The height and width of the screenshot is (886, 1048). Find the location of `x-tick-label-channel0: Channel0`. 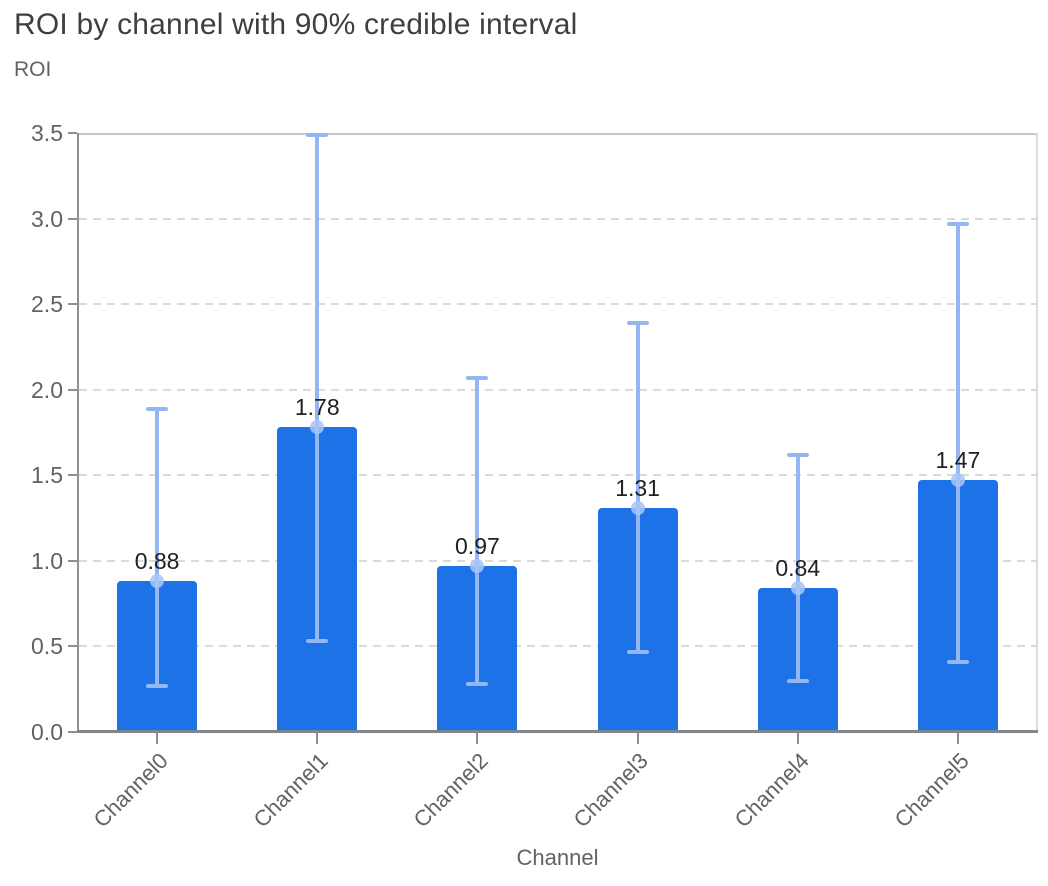

x-tick-label-channel0: Channel0 is located at coordinates (130, 790).